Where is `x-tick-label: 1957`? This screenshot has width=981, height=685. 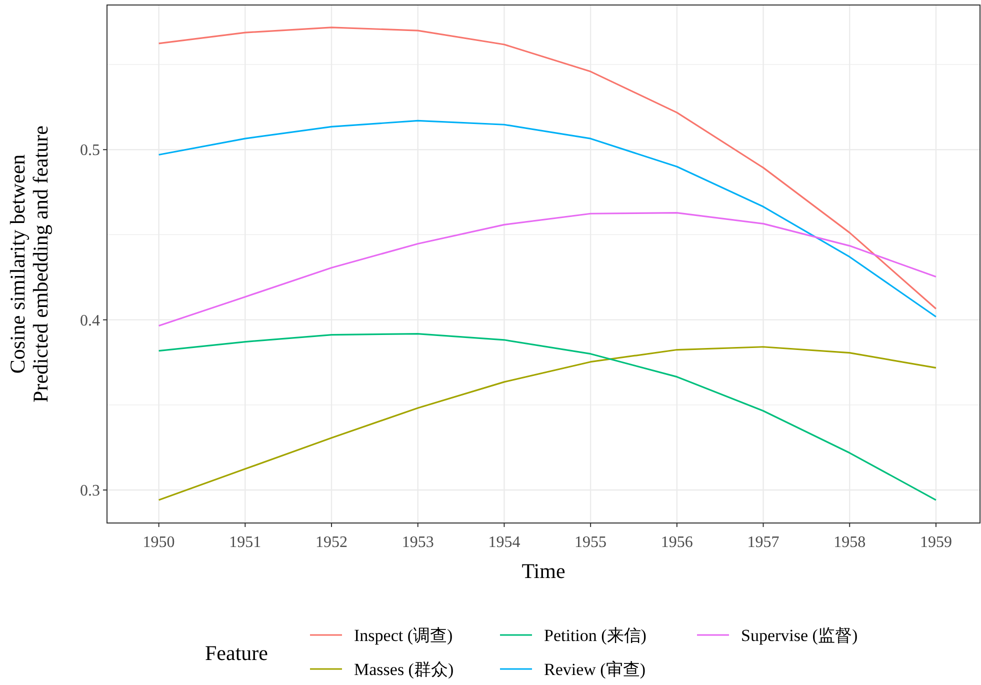 x-tick-label: 1957 is located at coordinates (763, 542).